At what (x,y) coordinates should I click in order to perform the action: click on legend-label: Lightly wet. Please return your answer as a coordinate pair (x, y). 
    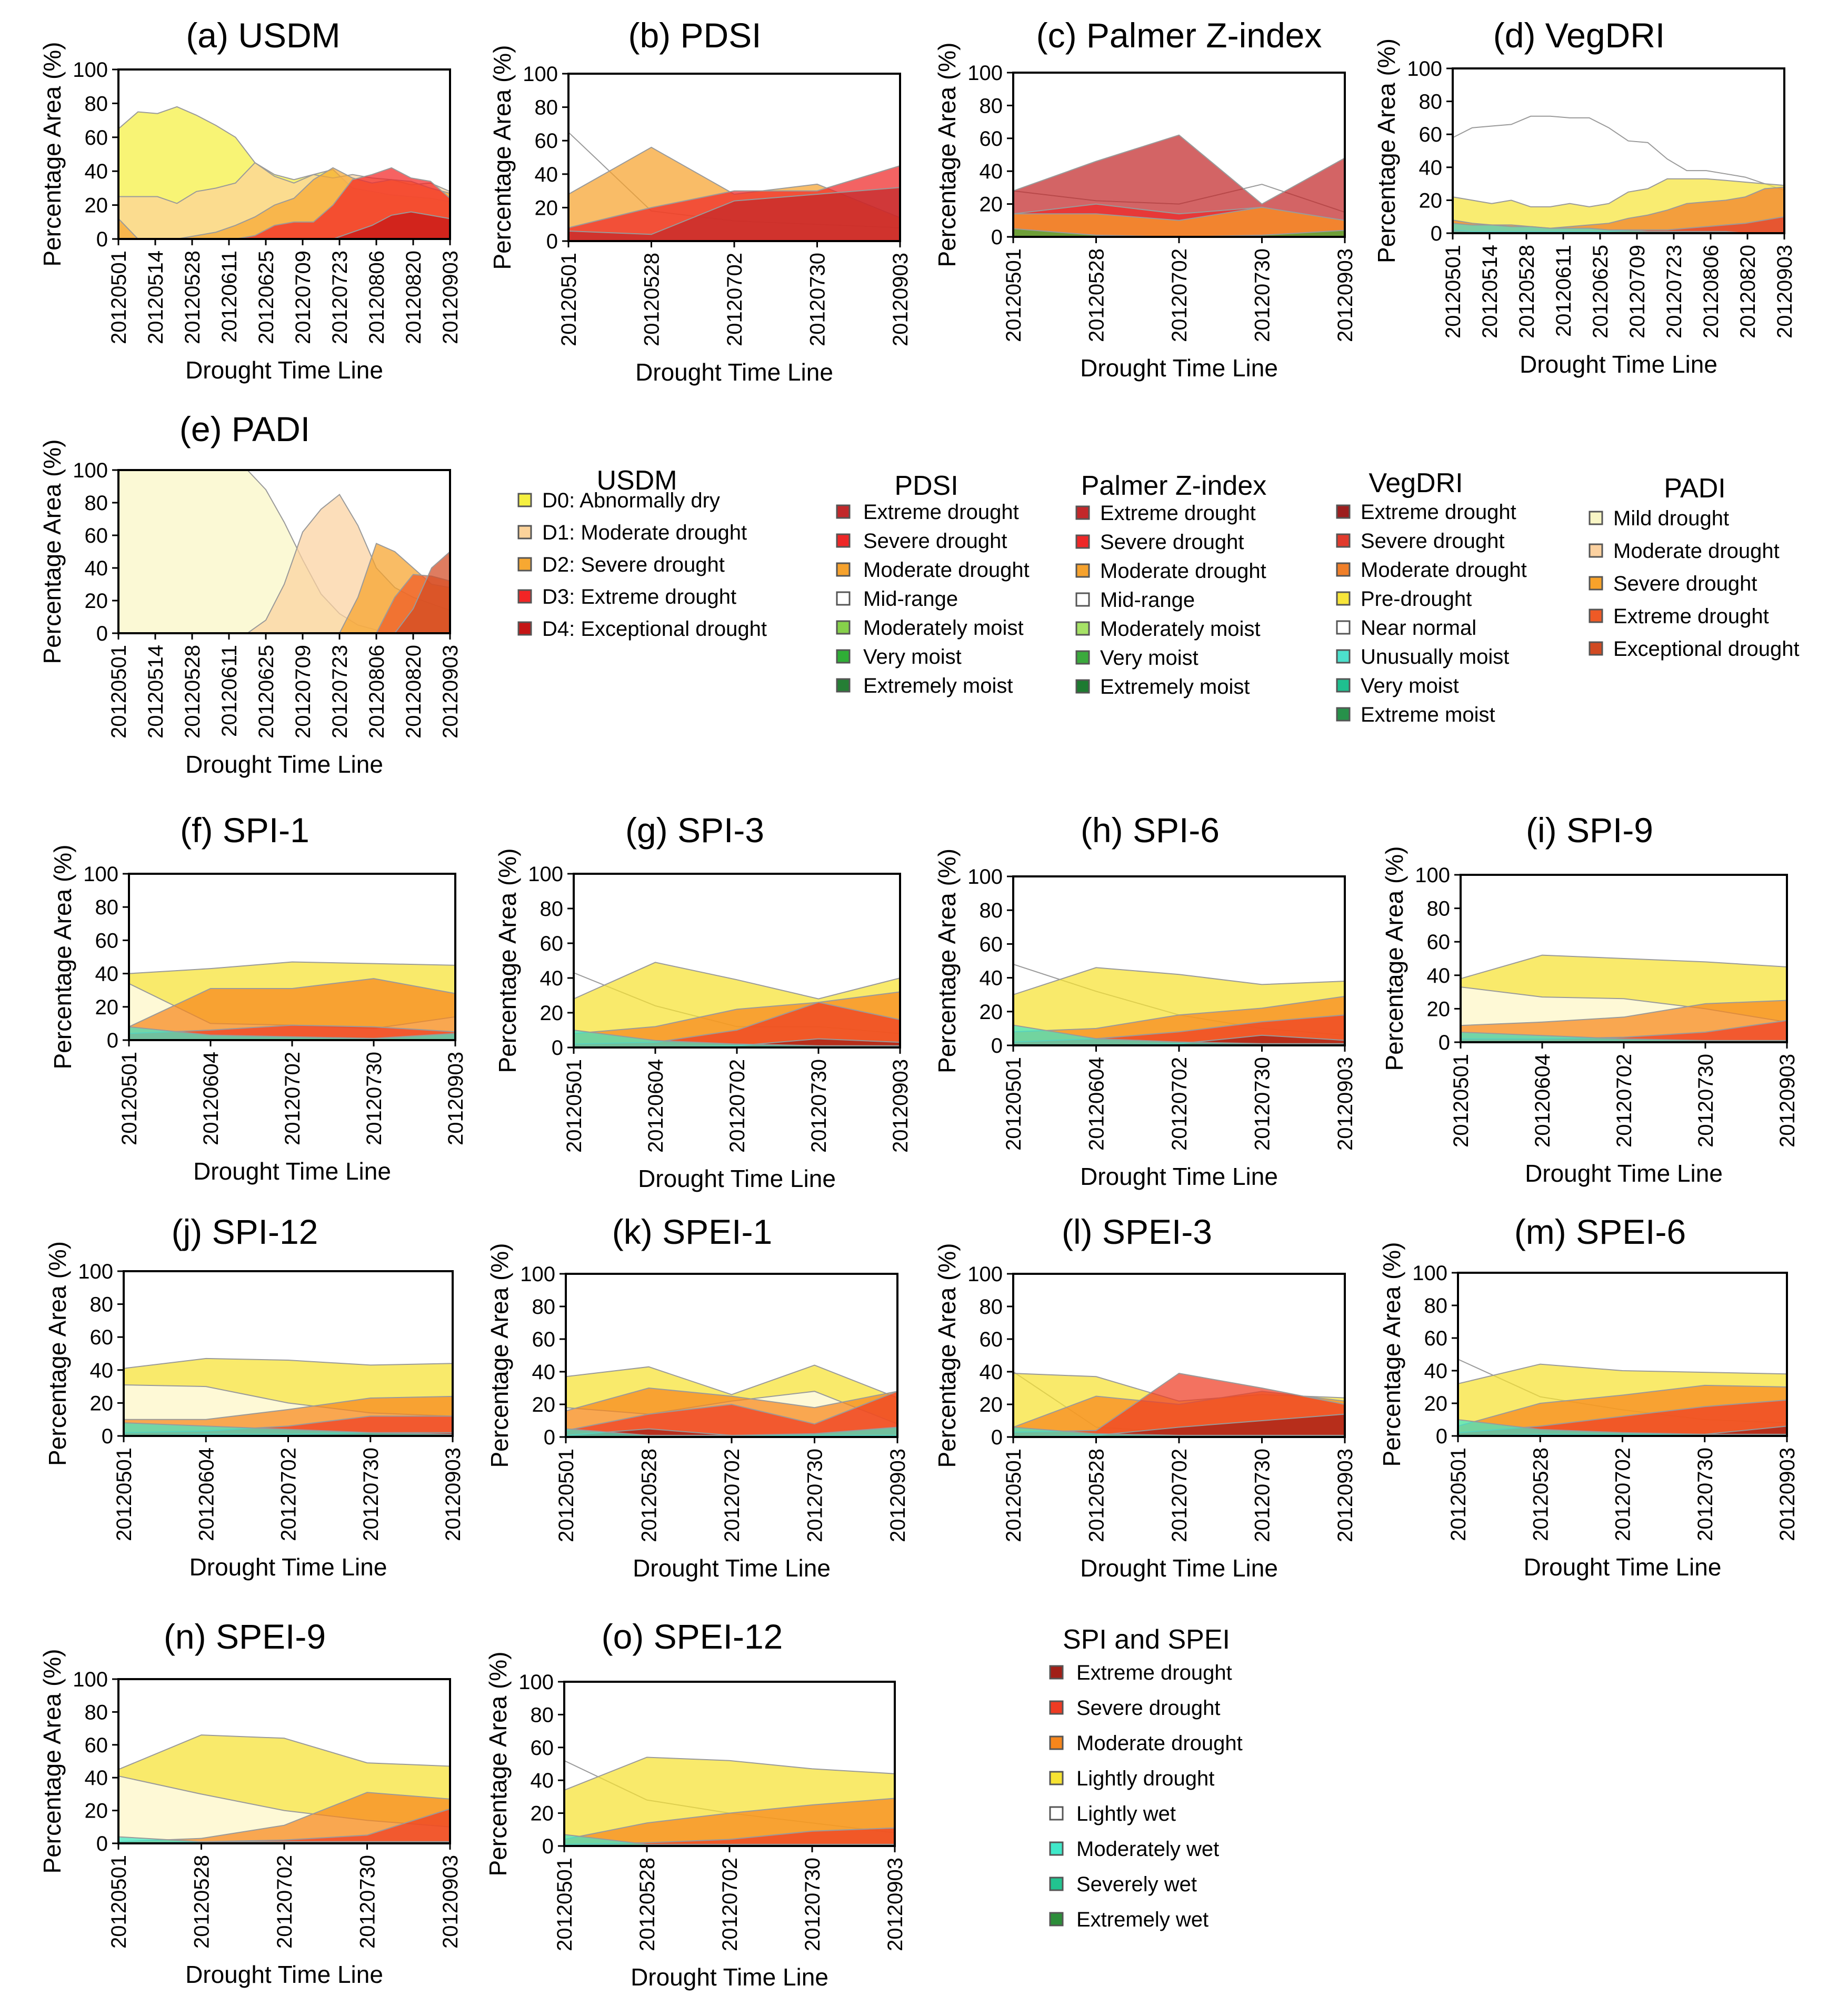
    Looking at the image, I should click on (1126, 1813).